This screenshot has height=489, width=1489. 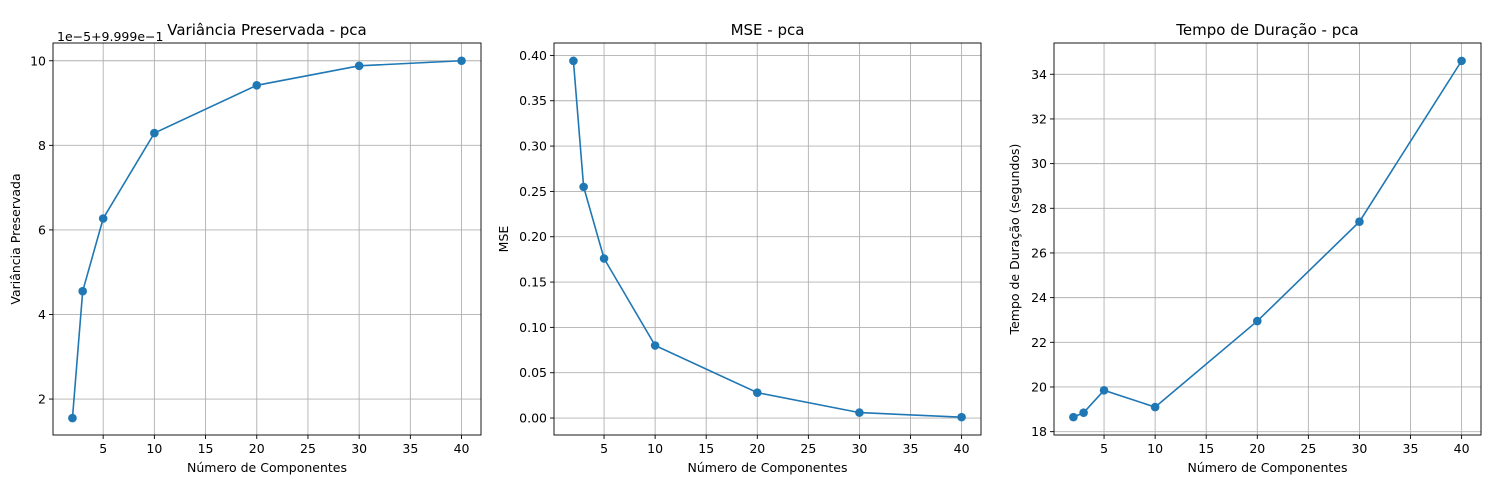 I want to click on y-tick-label: 0.15, so click(x=533, y=282).